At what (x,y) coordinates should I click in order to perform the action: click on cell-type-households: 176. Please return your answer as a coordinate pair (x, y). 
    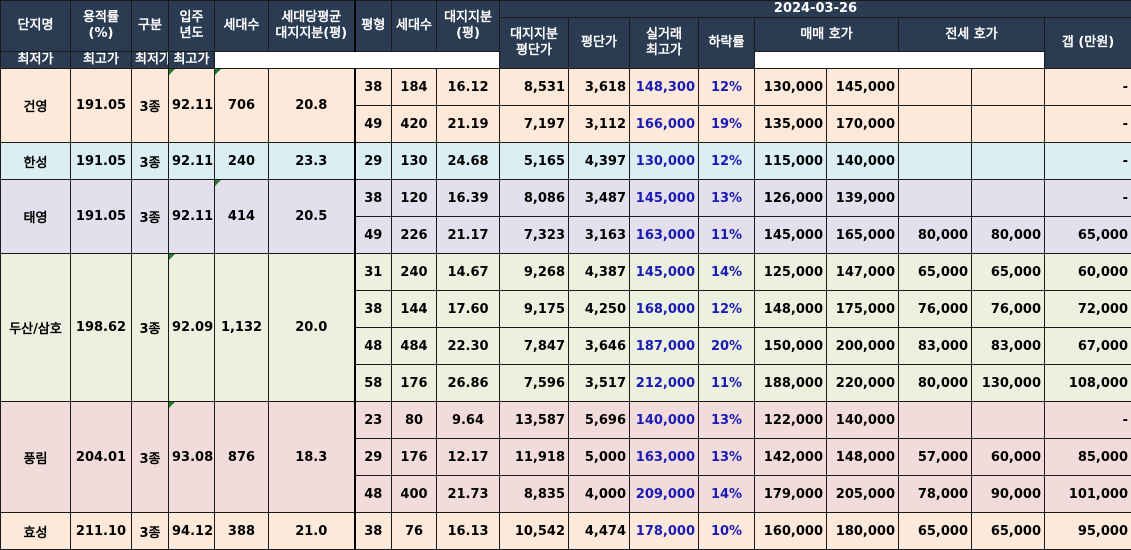
    Looking at the image, I should click on (414, 383).